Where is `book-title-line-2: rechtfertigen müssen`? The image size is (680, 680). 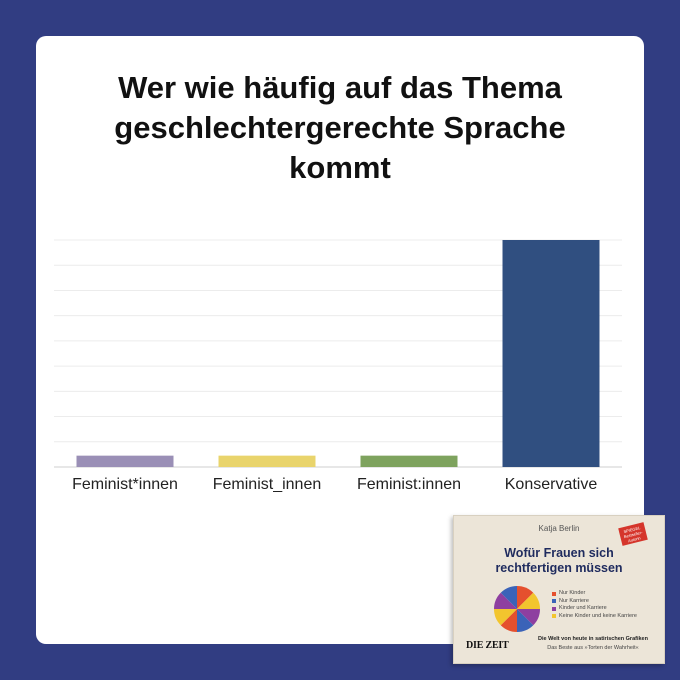
book-title-line-2: rechtfertigen müssen is located at coordinates (559, 568).